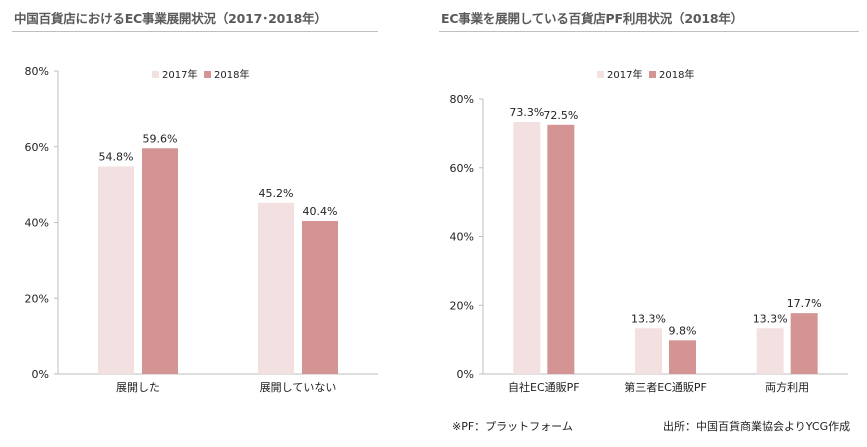 This screenshot has height=447, width=867. Describe the element at coordinates (462, 237) in the screenshot. I see `right-y-tick-label: 40%` at that location.